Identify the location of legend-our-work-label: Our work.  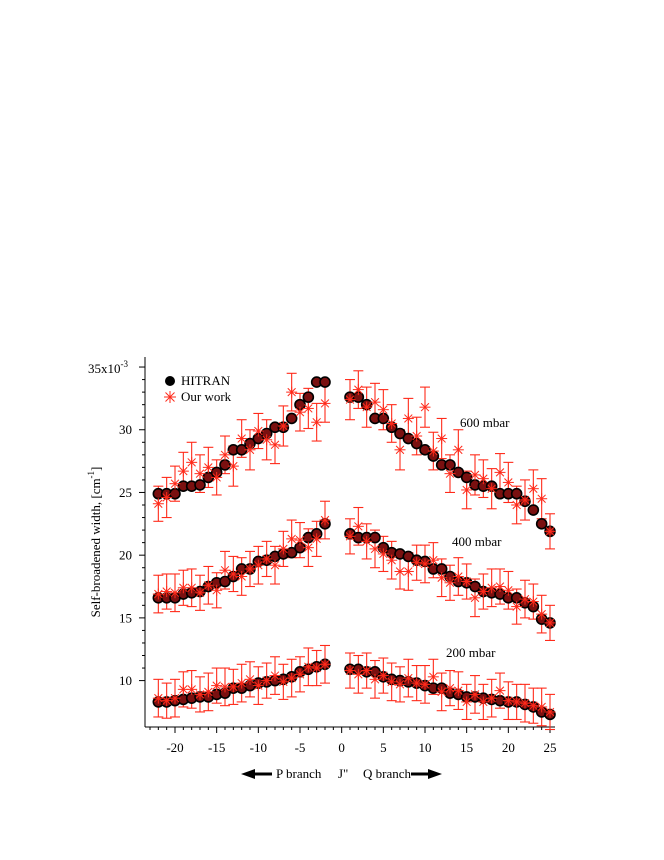
(206, 396).